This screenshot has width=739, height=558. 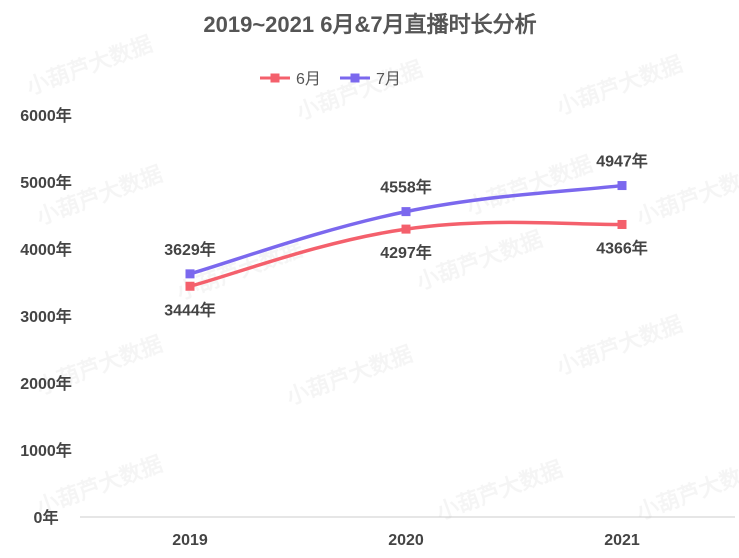 I want to click on x-axis: 2019 2020 2021, so click(x=407, y=532).